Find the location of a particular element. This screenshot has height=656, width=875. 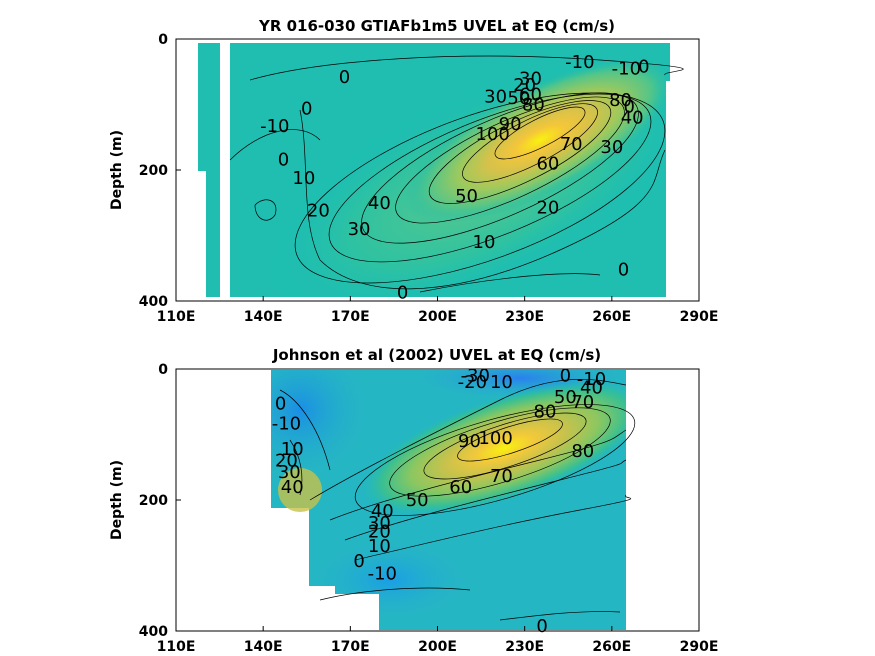

panel-2-ylabel: Depth (m) is located at coordinates (117, 500).